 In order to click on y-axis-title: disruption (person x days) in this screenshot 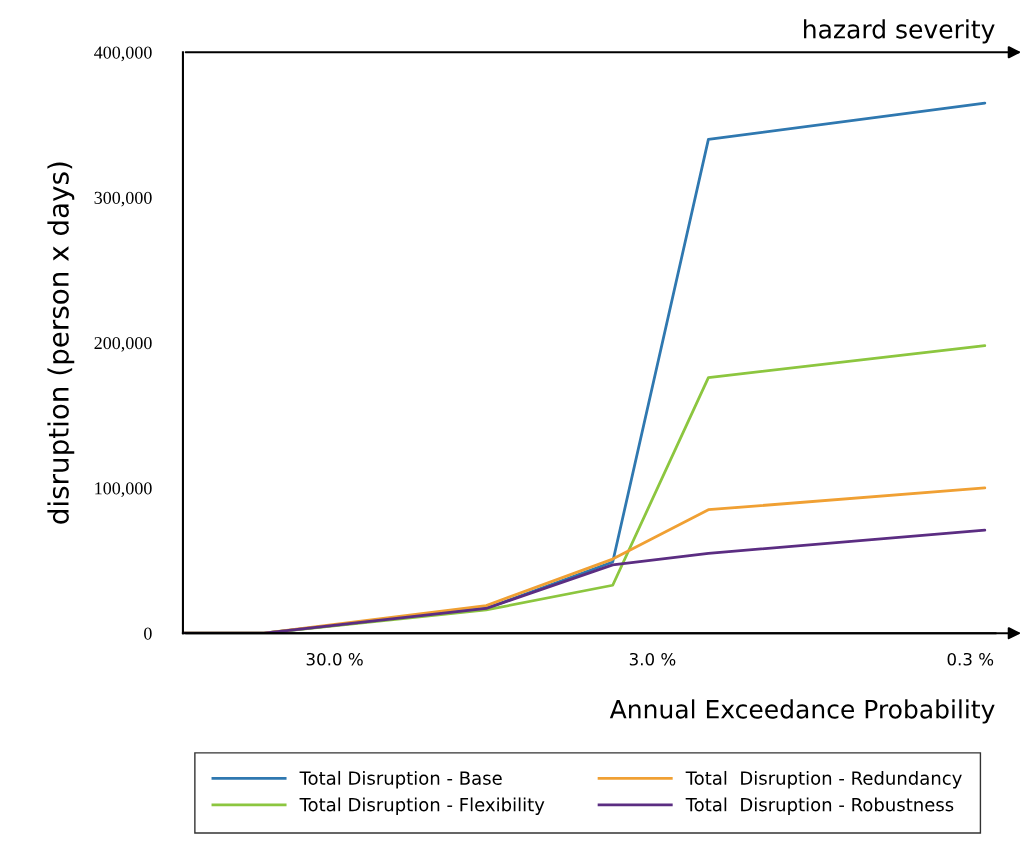, I will do `click(61, 343)`.